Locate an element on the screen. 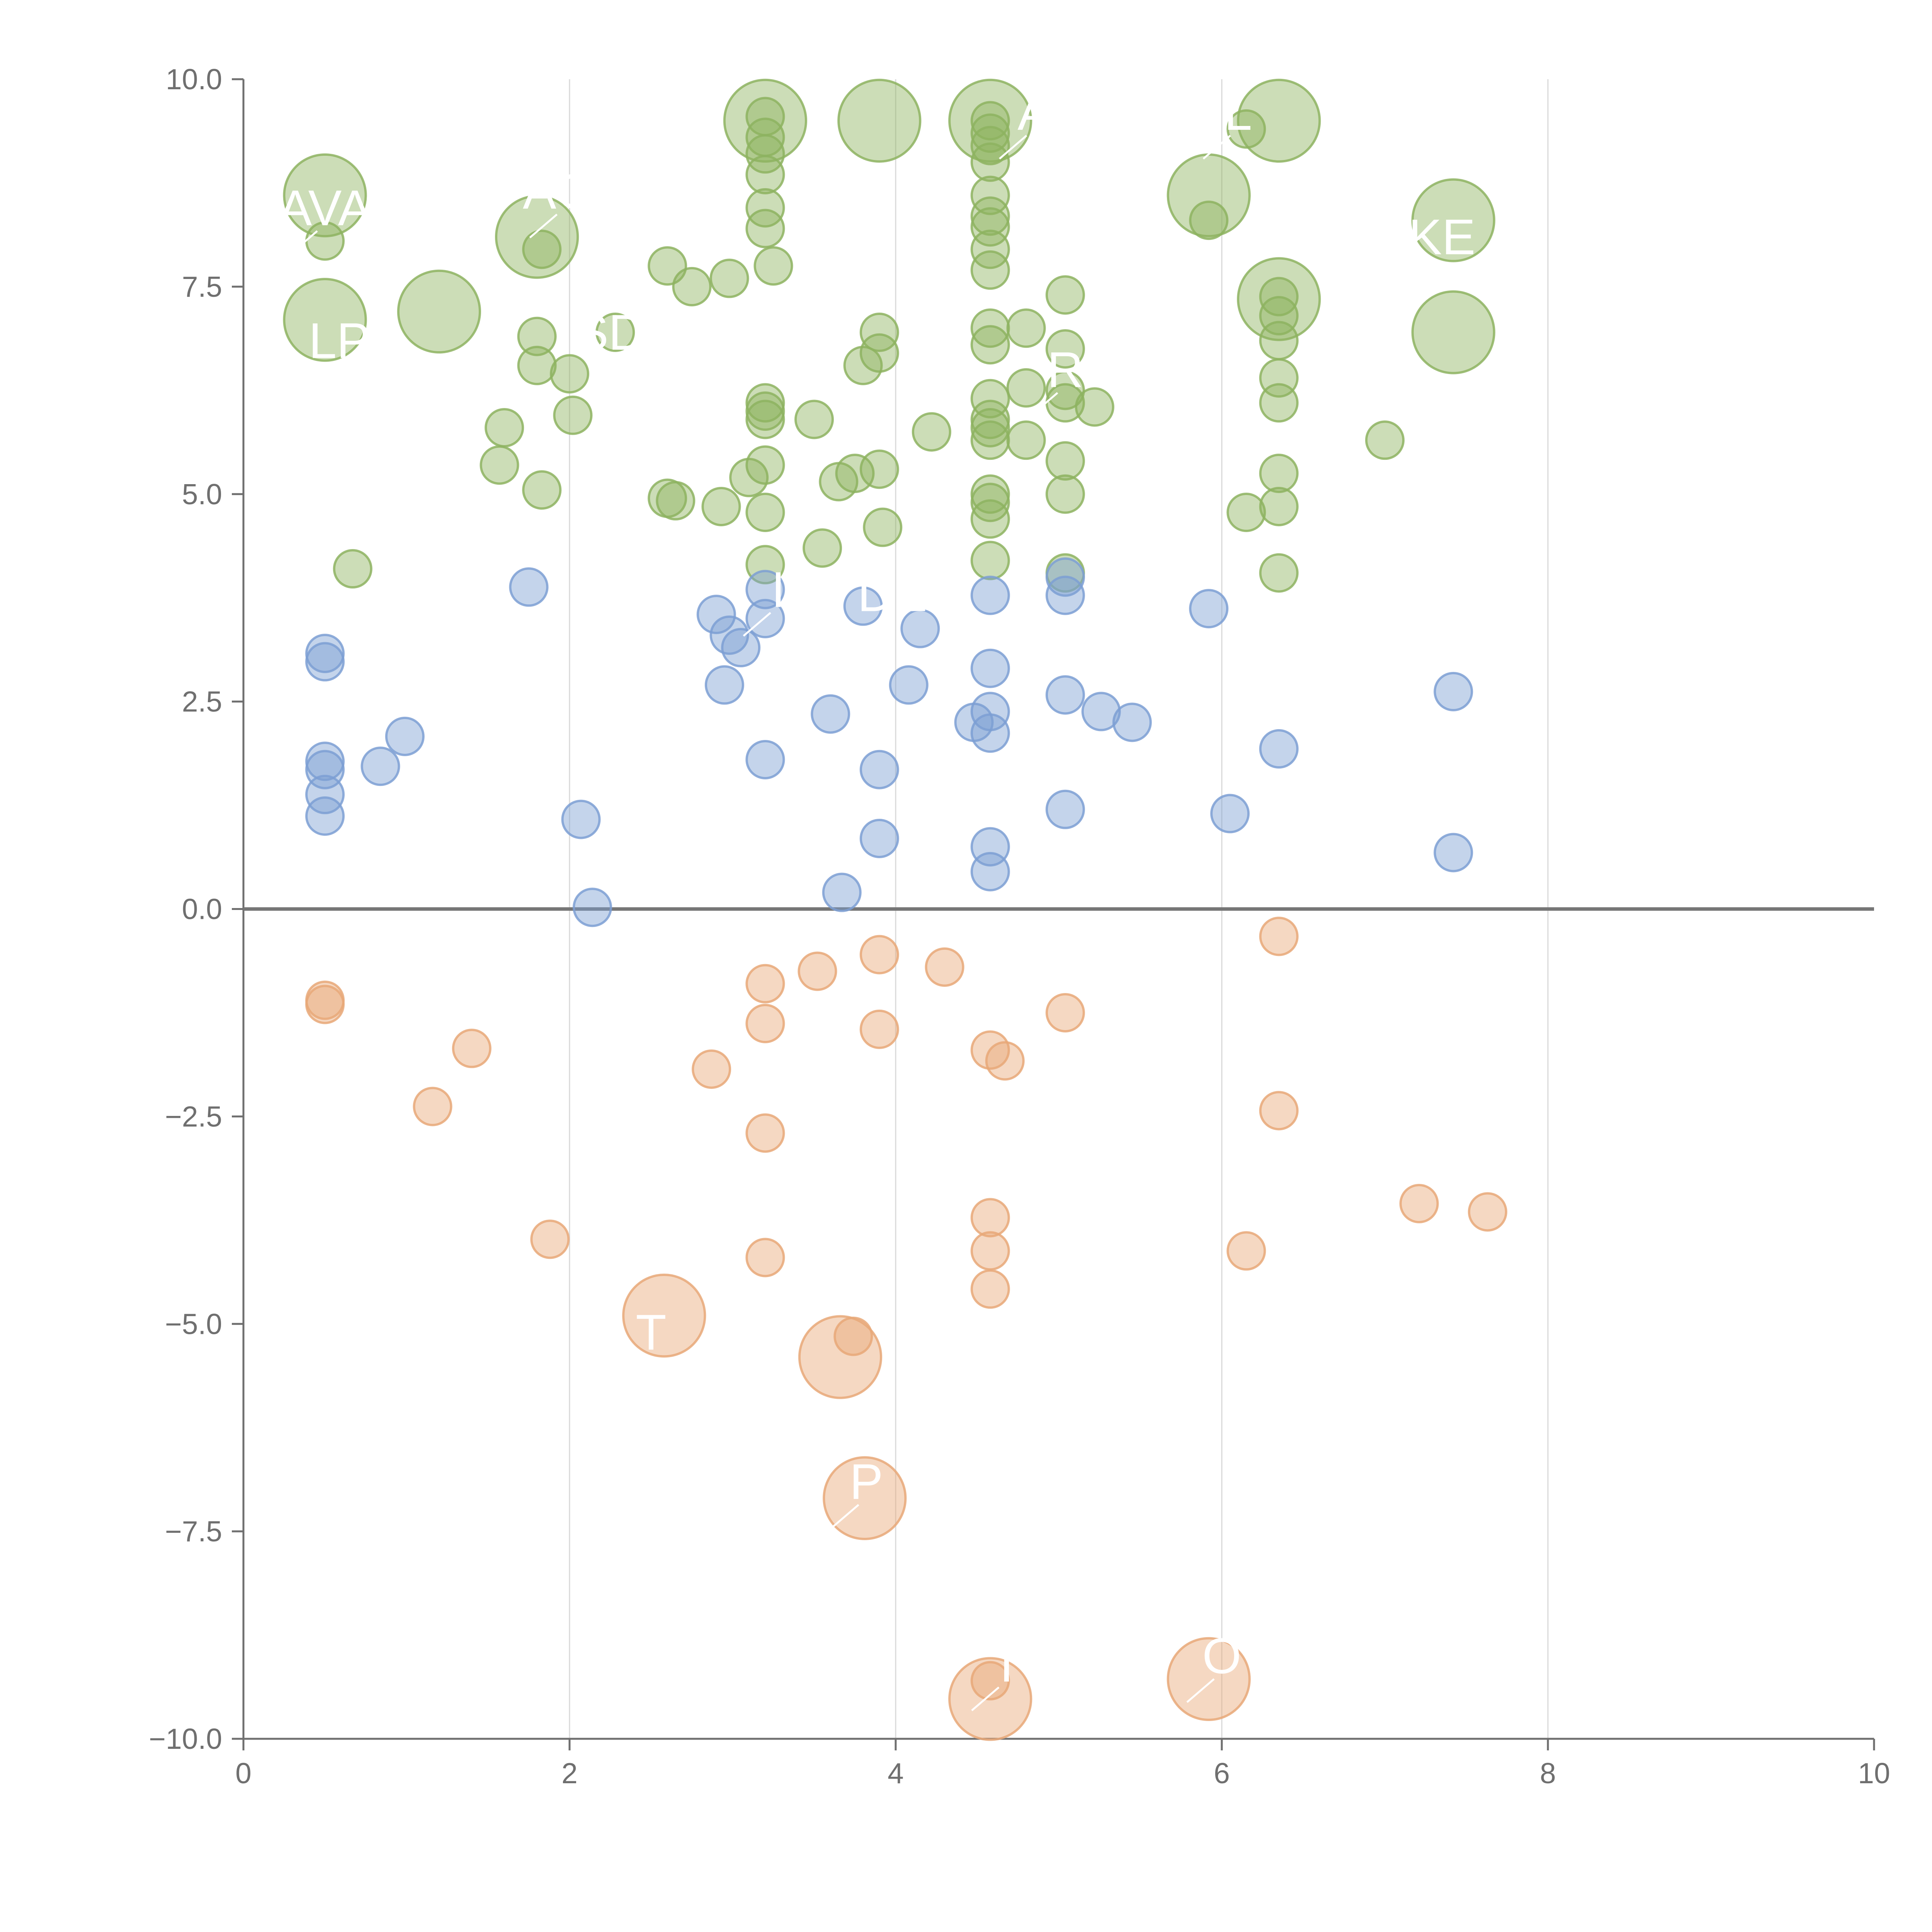  y-tick-label: 0.0 is located at coordinates (202, 909).